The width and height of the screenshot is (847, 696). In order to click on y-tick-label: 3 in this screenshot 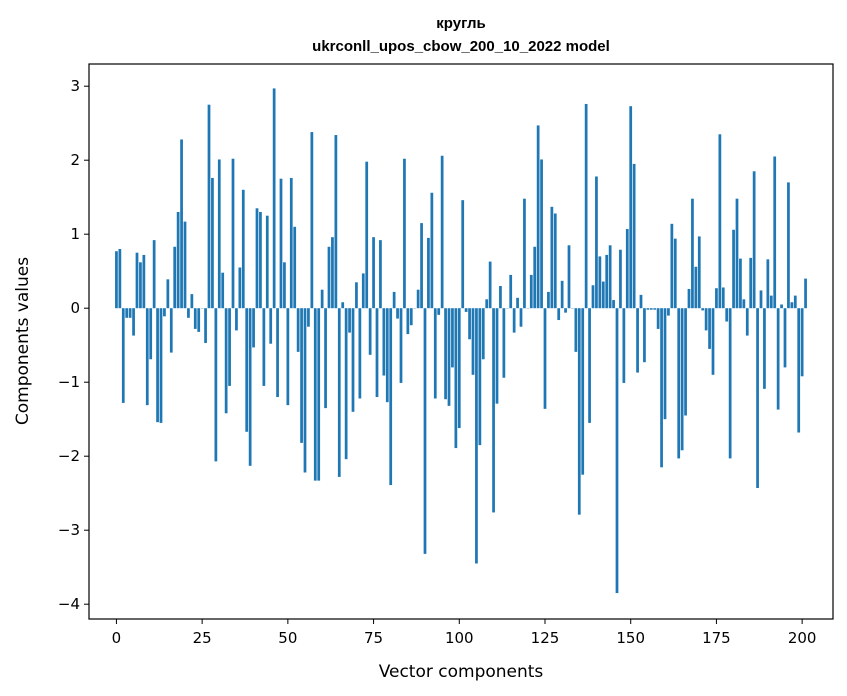, I will do `click(75, 86)`.